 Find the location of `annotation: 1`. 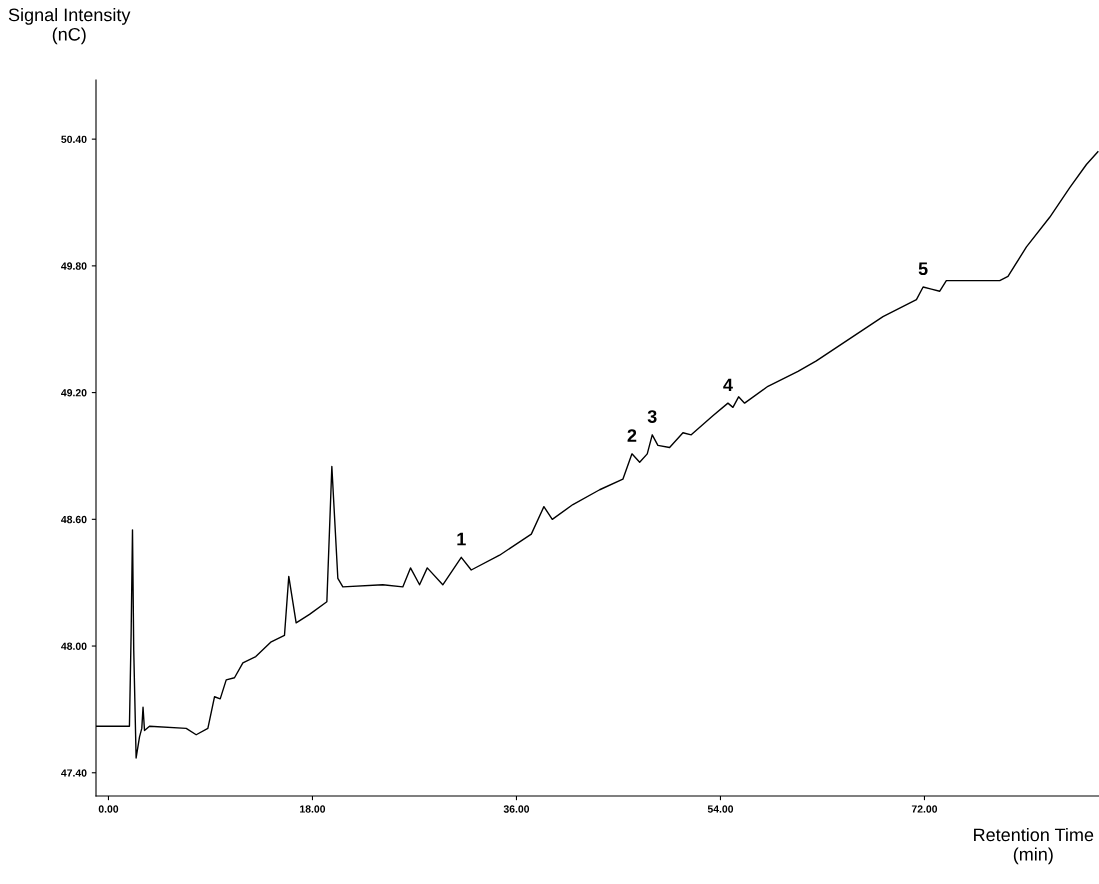

annotation: 1 is located at coordinates (461, 539).